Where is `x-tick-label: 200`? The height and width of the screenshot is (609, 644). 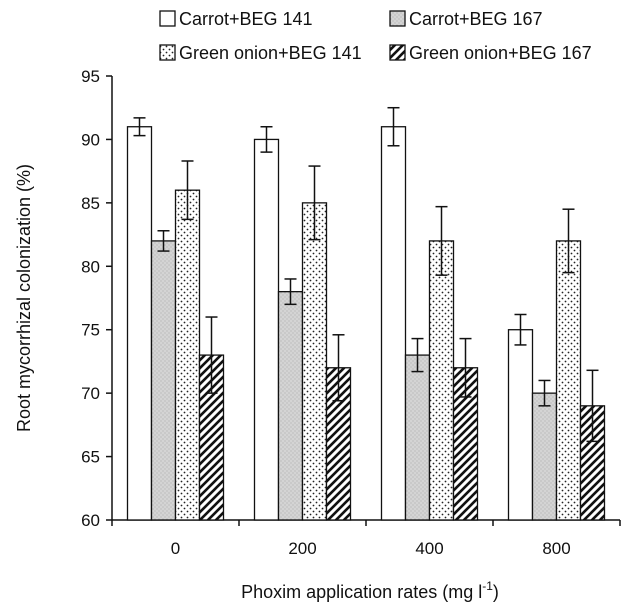
x-tick-label: 200 is located at coordinates (302, 548).